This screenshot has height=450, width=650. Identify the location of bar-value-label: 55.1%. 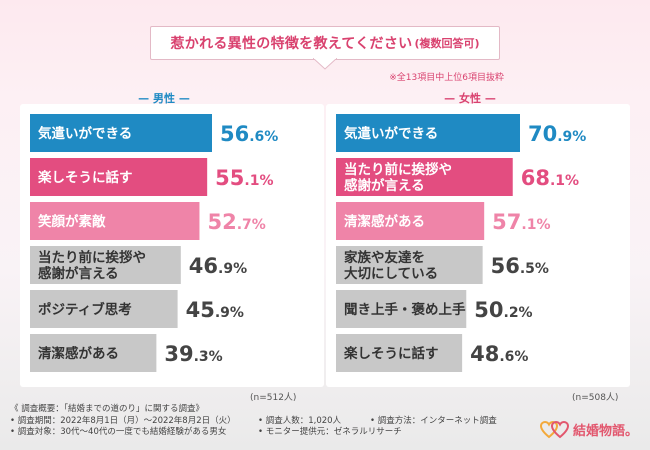
(244, 178).